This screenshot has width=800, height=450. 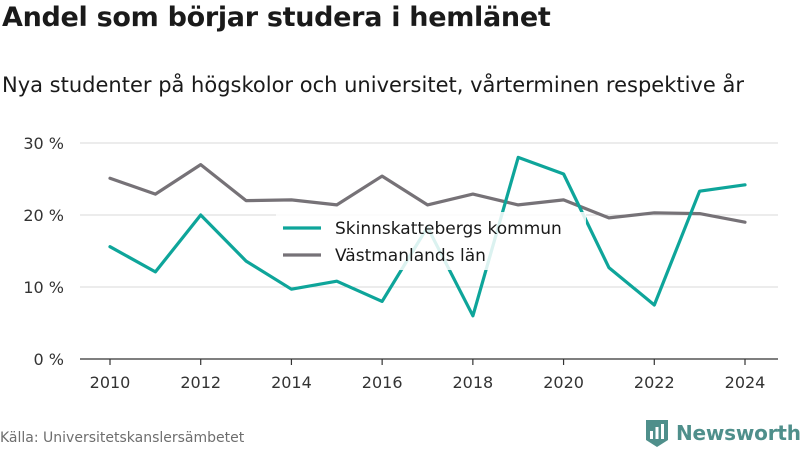 I want to click on source-note: Källa: Universitetskanslersämbetet, so click(x=122, y=438).